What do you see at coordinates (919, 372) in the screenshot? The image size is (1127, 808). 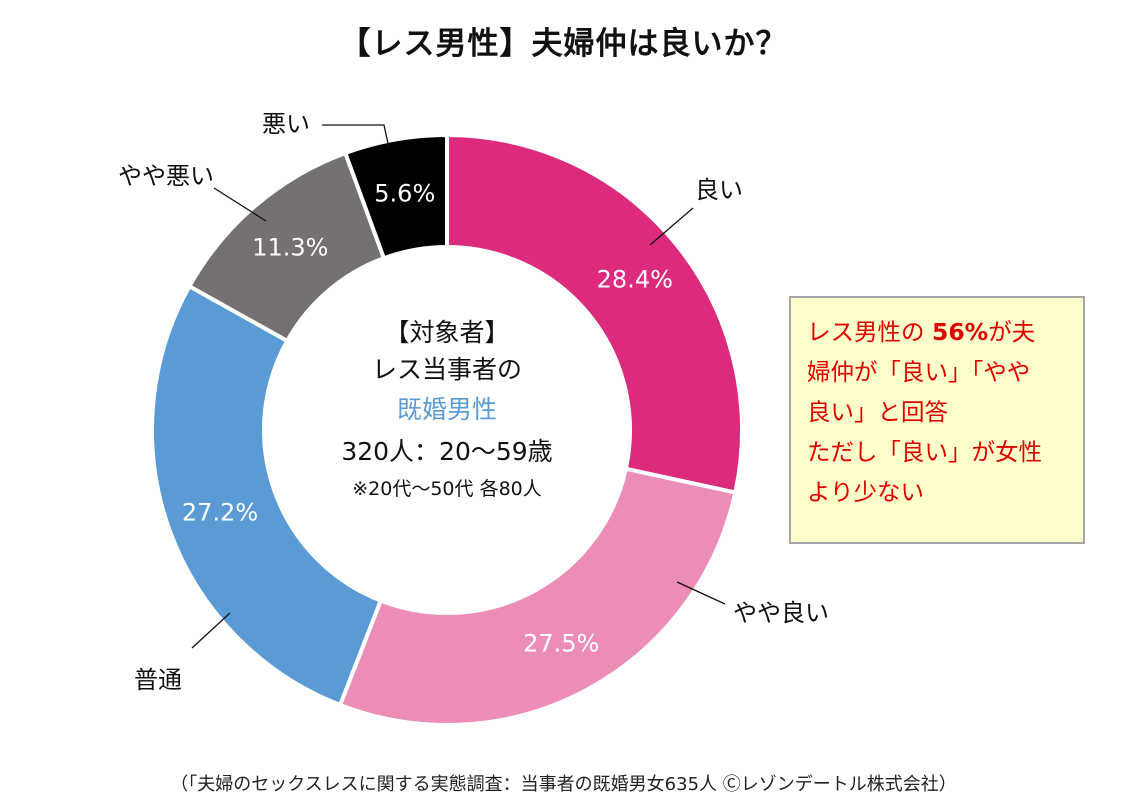 I see `annotation-line-2: 婦仲が「良い」「やや` at bounding box center [919, 372].